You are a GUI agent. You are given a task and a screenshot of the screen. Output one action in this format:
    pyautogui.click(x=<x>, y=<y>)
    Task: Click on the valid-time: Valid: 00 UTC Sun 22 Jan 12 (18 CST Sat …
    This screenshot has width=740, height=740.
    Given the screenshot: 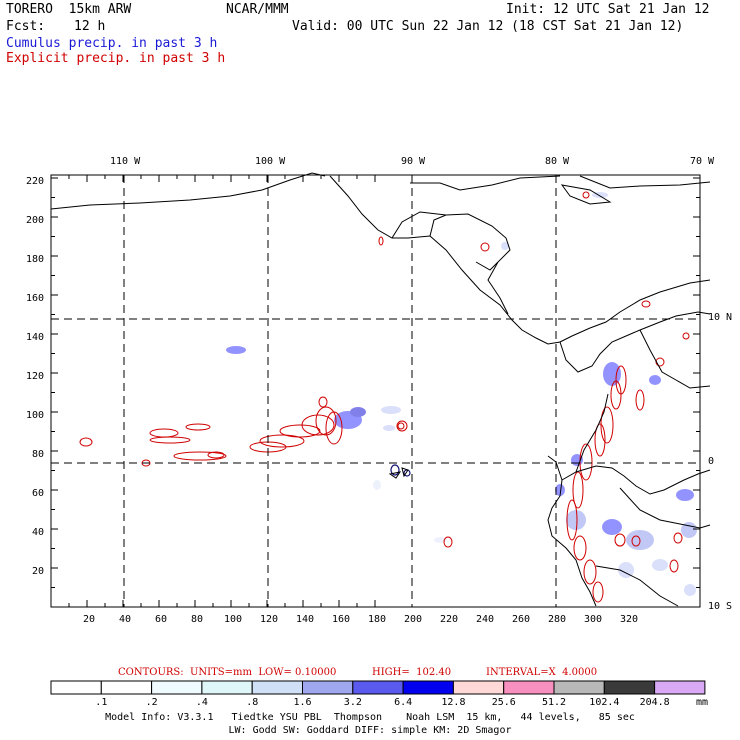 What is the action you would take?
    pyautogui.click(x=488, y=26)
    